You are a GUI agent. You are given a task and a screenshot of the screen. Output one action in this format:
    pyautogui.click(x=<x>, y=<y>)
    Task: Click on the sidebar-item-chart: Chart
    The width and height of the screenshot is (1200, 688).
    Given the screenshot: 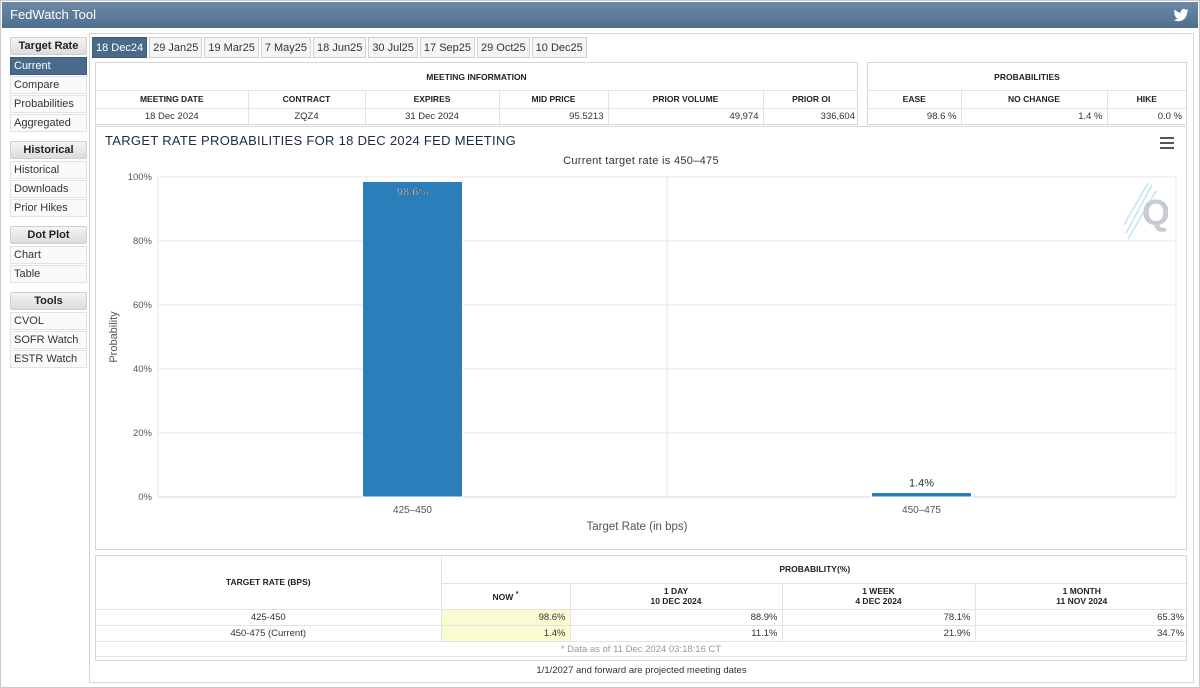 What is the action you would take?
    pyautogui.click(x=48, y=255)
    